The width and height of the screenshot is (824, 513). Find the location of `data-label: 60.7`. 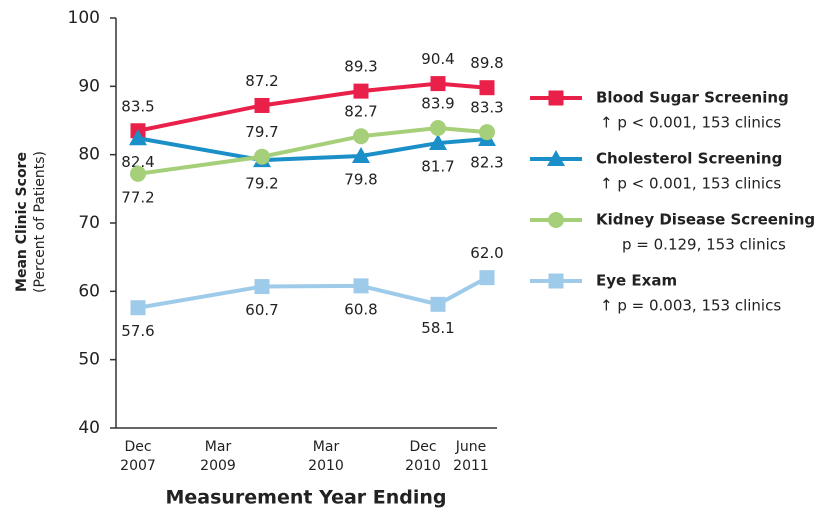

data-label: 60.7 is located at coordinates (261, 310).